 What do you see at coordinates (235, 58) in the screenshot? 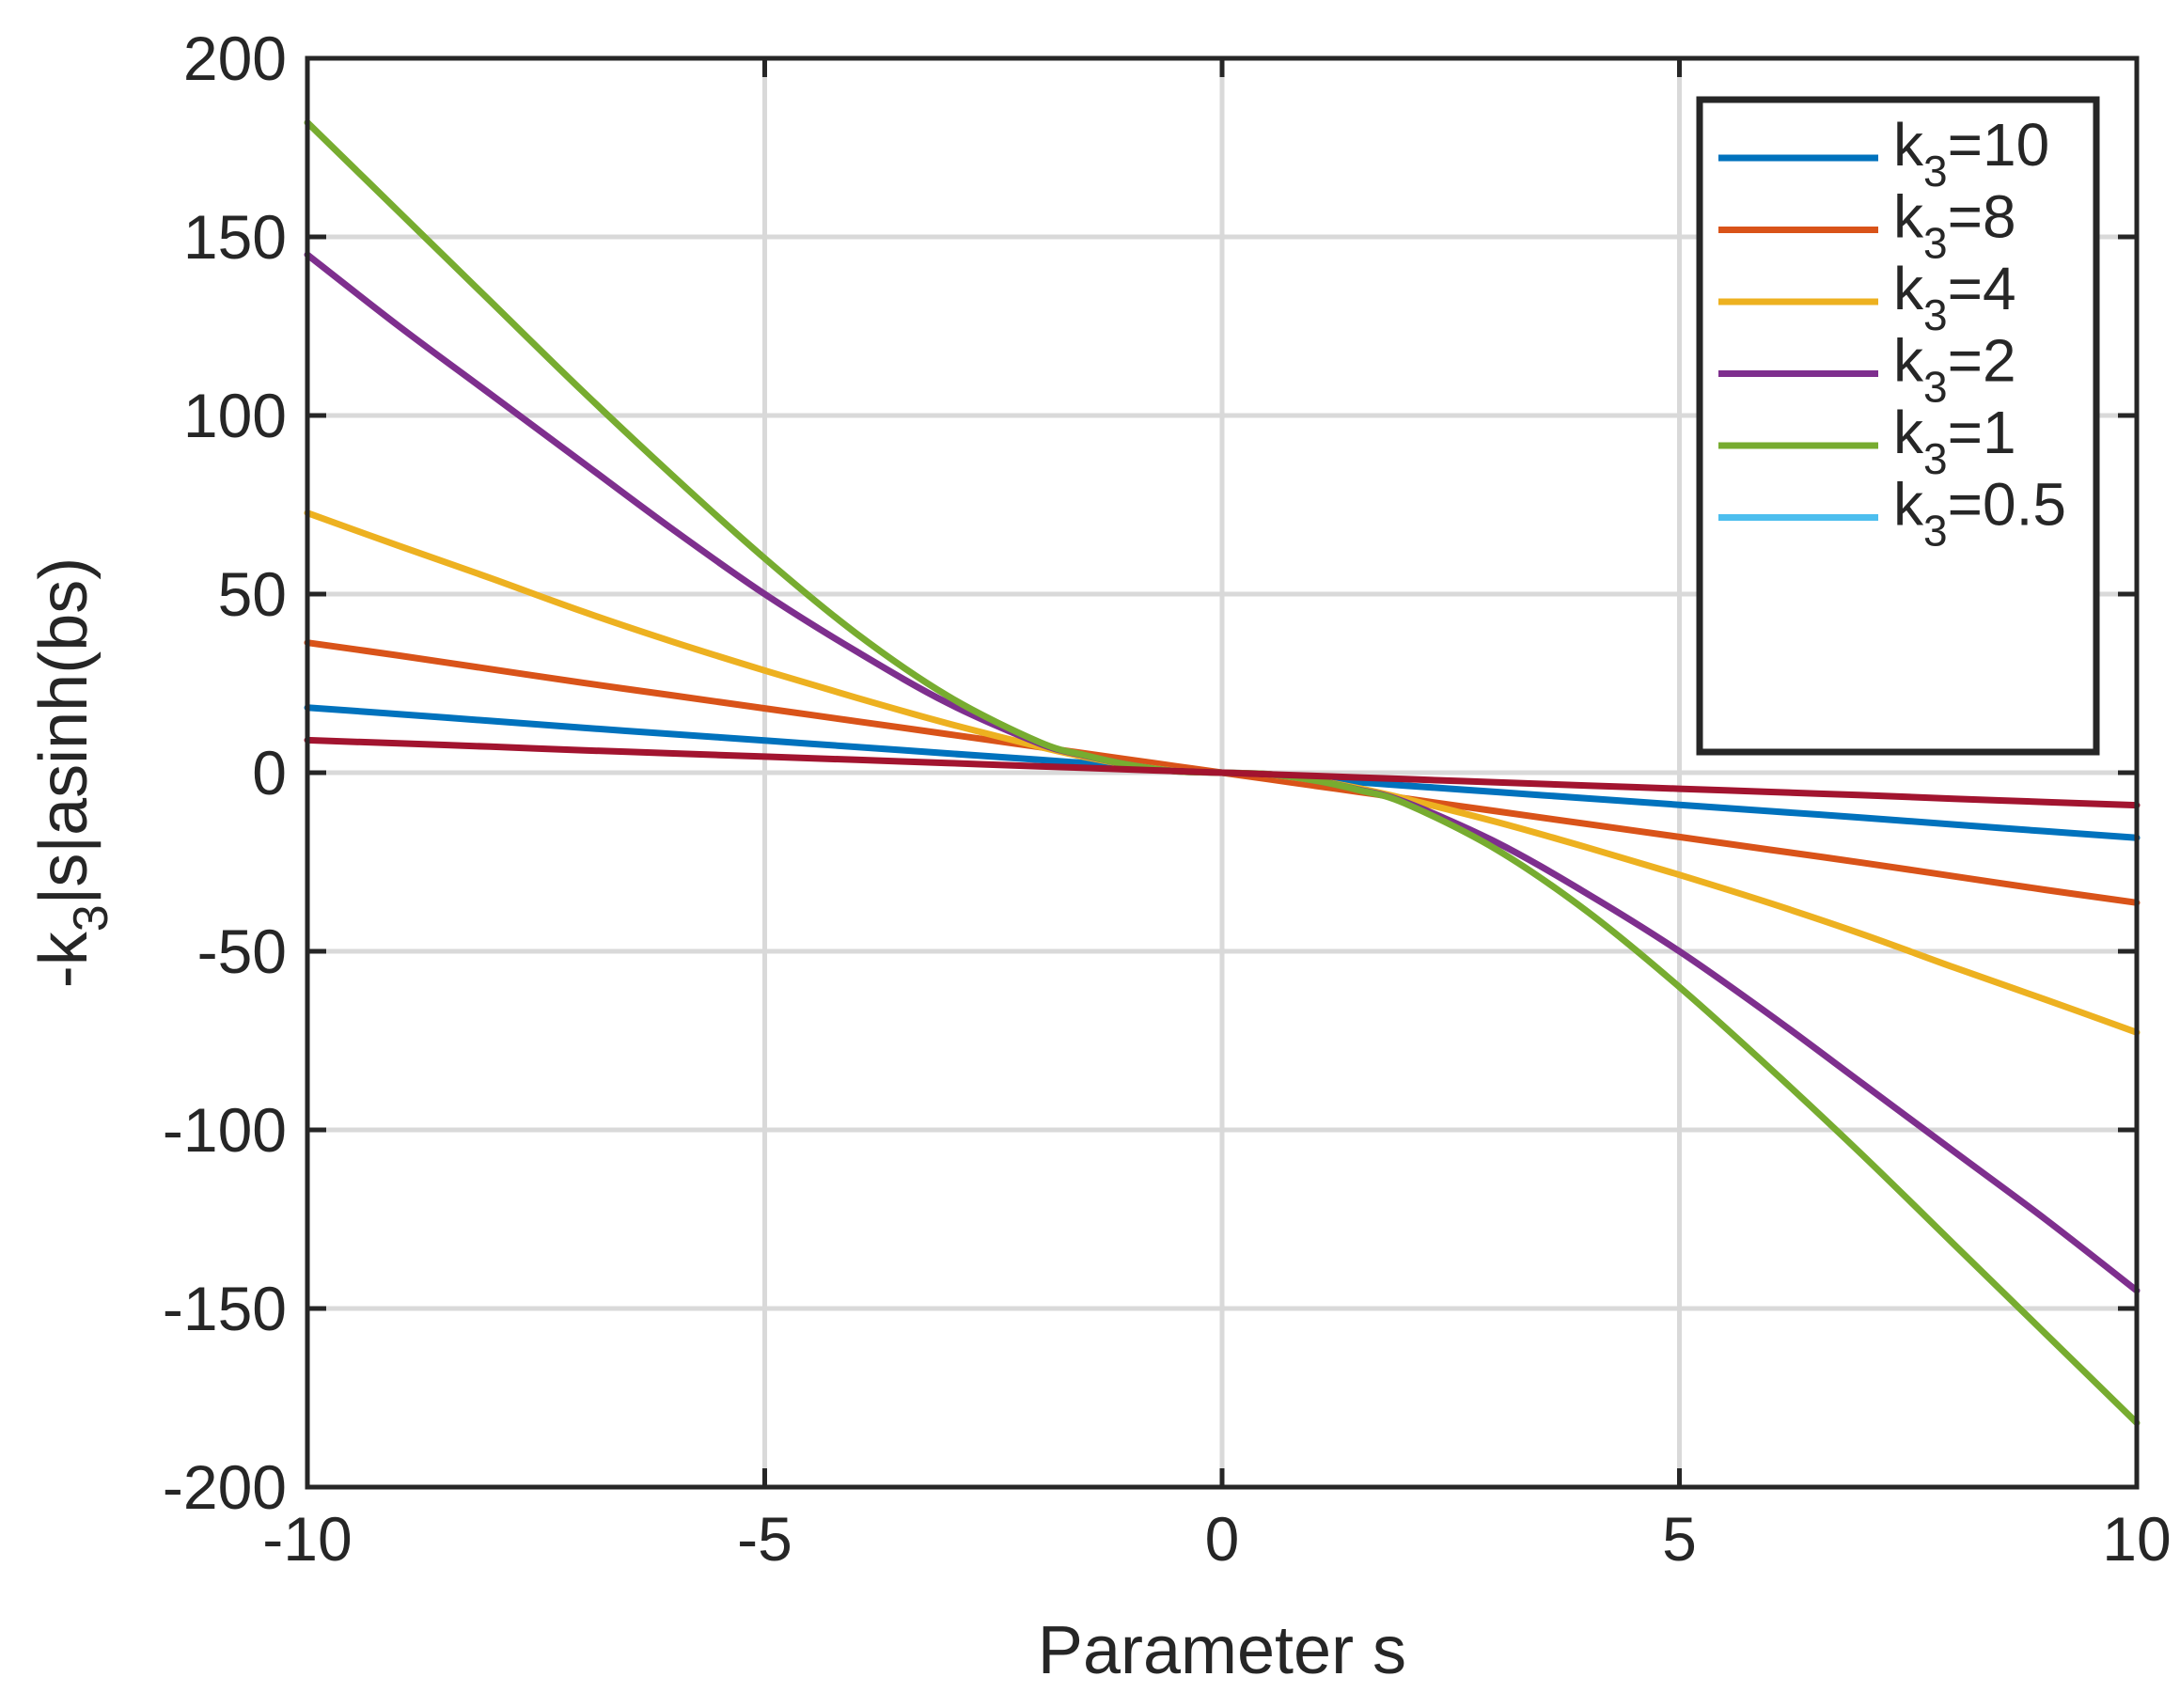
I see `y-tick-label: 200` at bounding box center [235, 58].